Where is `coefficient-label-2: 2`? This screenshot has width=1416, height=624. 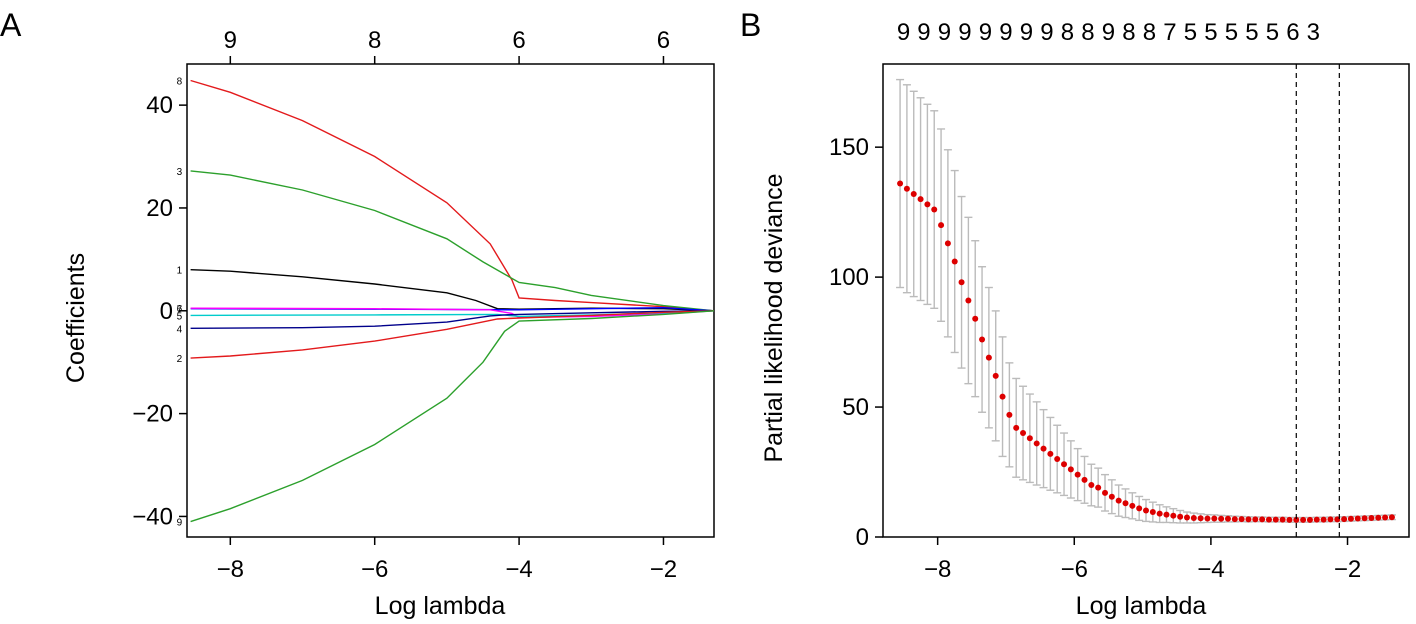
coefficient-label-2: 2 is located at coordinates (180, 359).